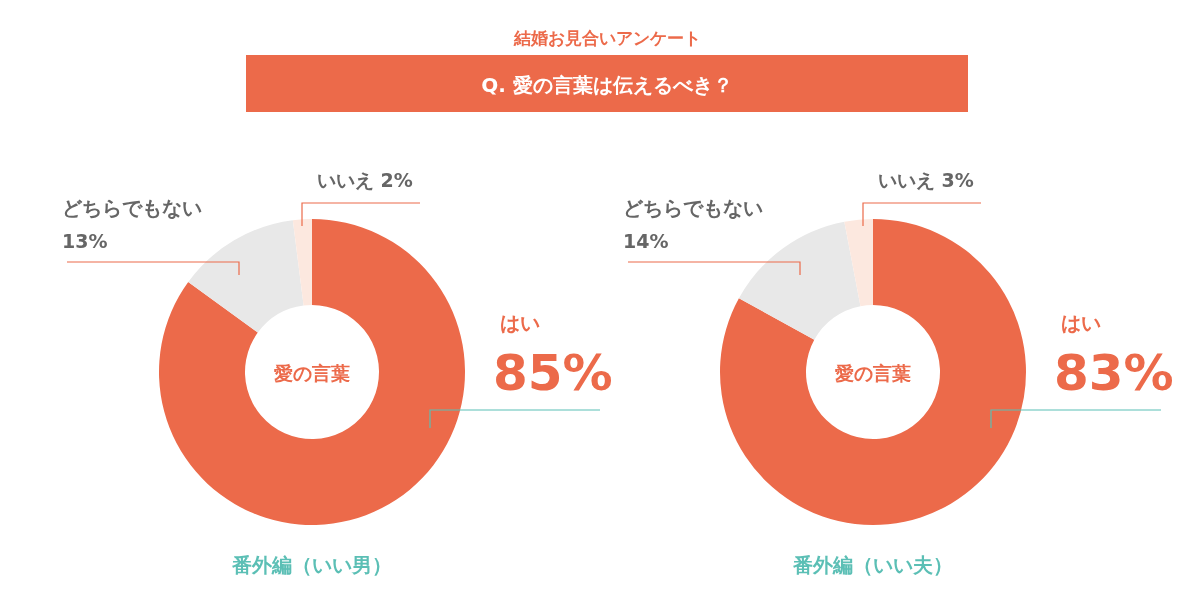 Image resolution: width=1200 pixels, height=590 pixels. What do you see at coordinates (553, 373) in the screenshot?
I see `data-label: 85%` at bounding box center [553, 373].